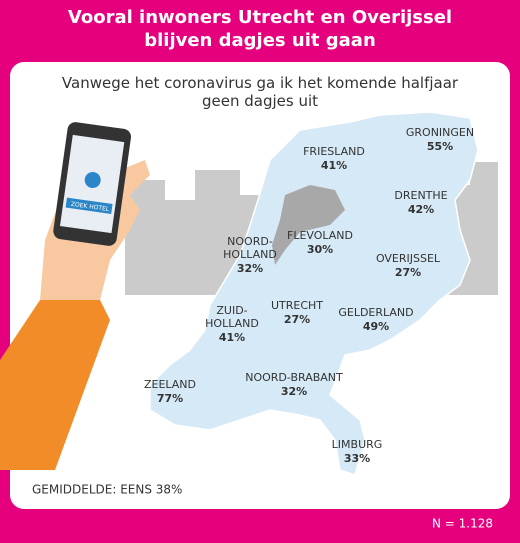 The image size is (520, 543). Describe the element at coordinates (440, 132) in the screenshot. I see `province-name: GRONINGEN` at that location.